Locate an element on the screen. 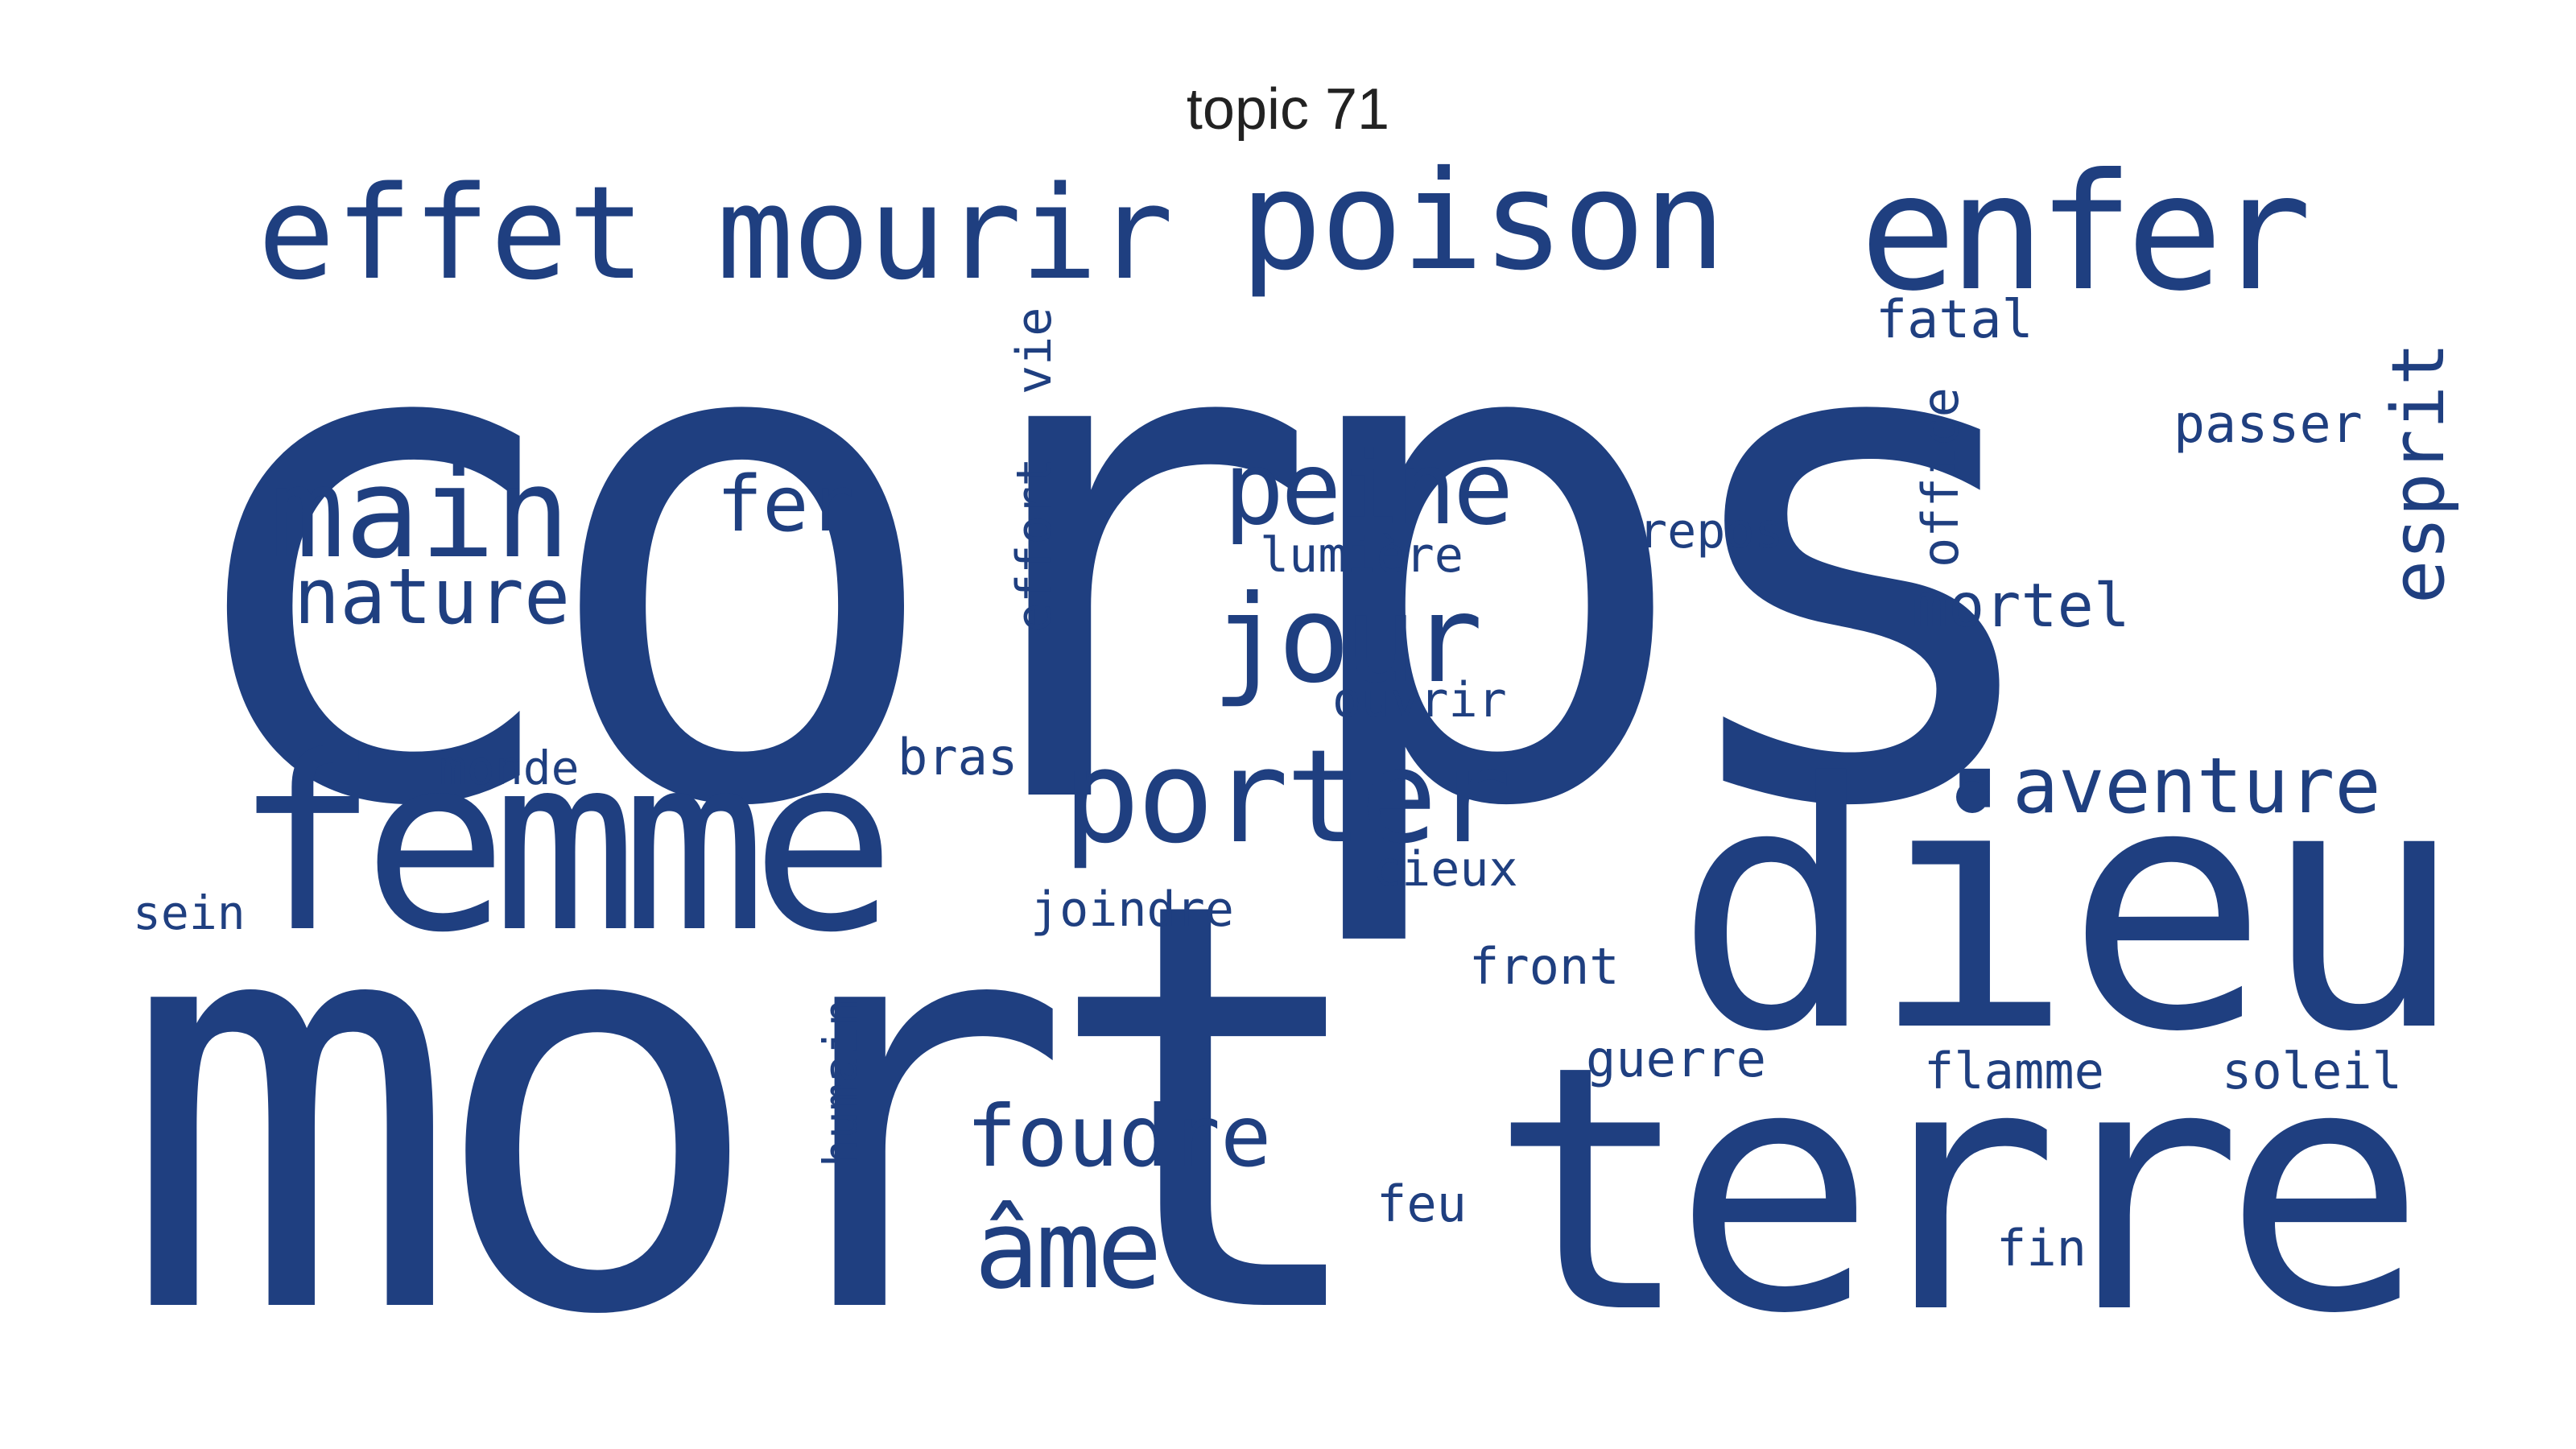  word-fer: fer is located at coordinates (785, 504).